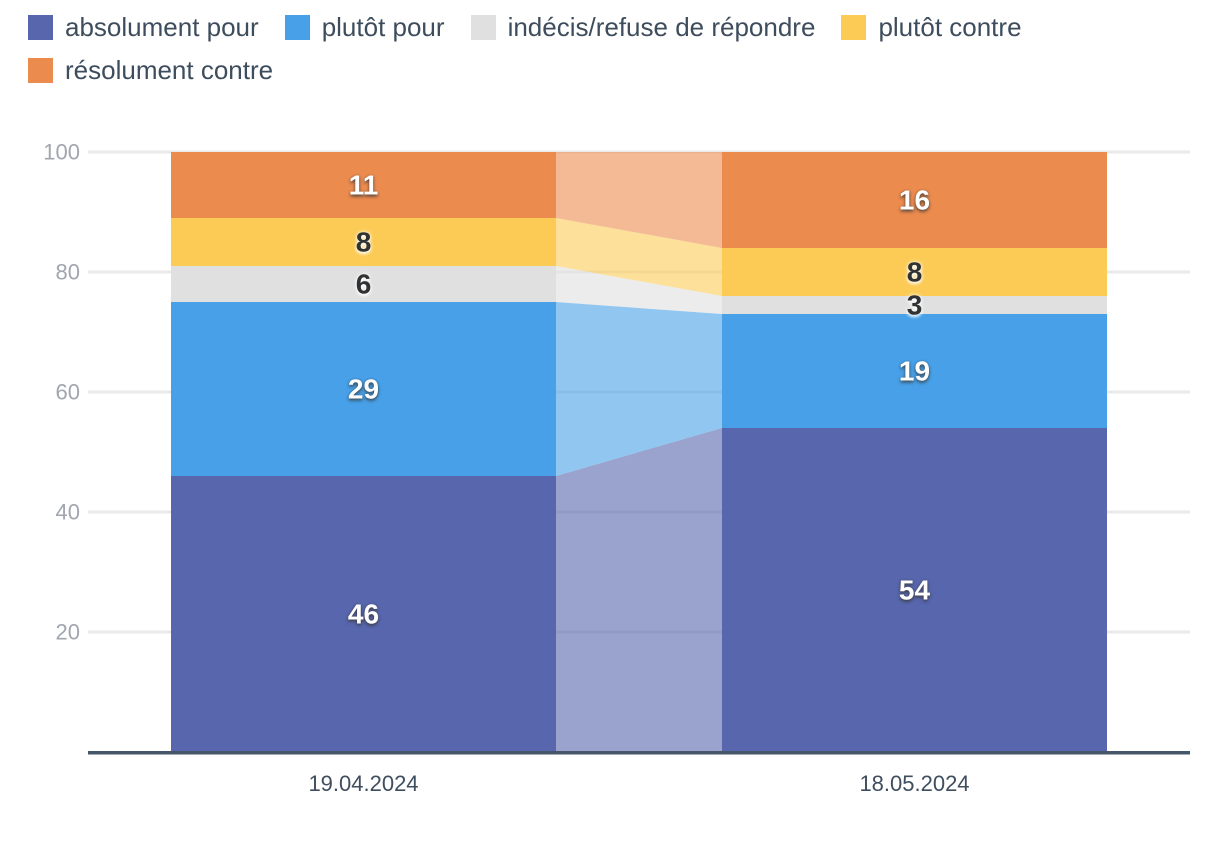  Describe the element at coordinates (914, 783) in the screenshot. I see `x-axis-label-1: 18.05.2024` at that location.